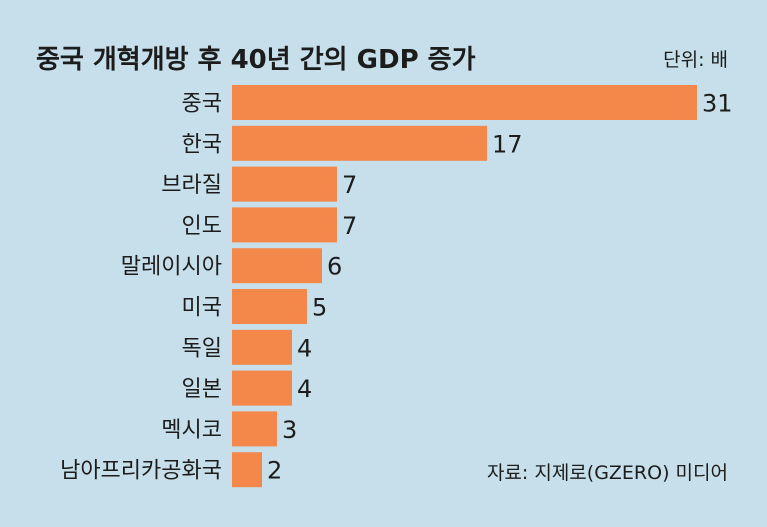 The height and width of the screenshot is (527, 767). What do you see at coordinates (202, 389) in the screenshot?
I see `category-label: 일본` at bounding box center [202, 389].